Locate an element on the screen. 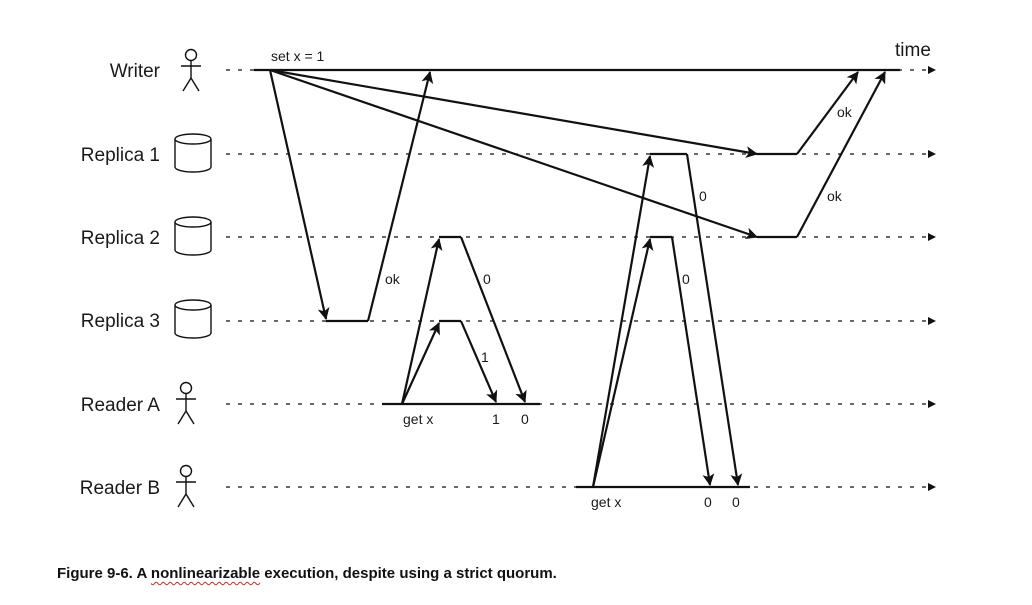 This screenshot has width=1032, height=605. response-label-replica2-to-readerA: 0 is located at coordinates (487, 279).